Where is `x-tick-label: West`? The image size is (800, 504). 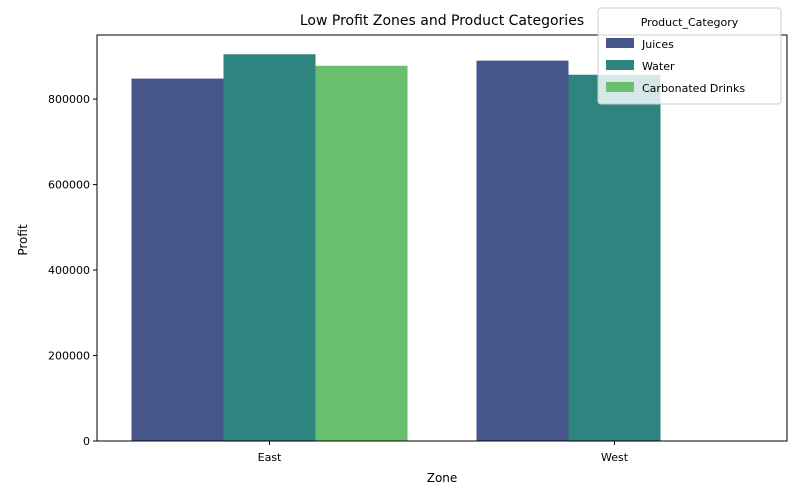 x-tick-label: West is located at coordinates (615, 457).